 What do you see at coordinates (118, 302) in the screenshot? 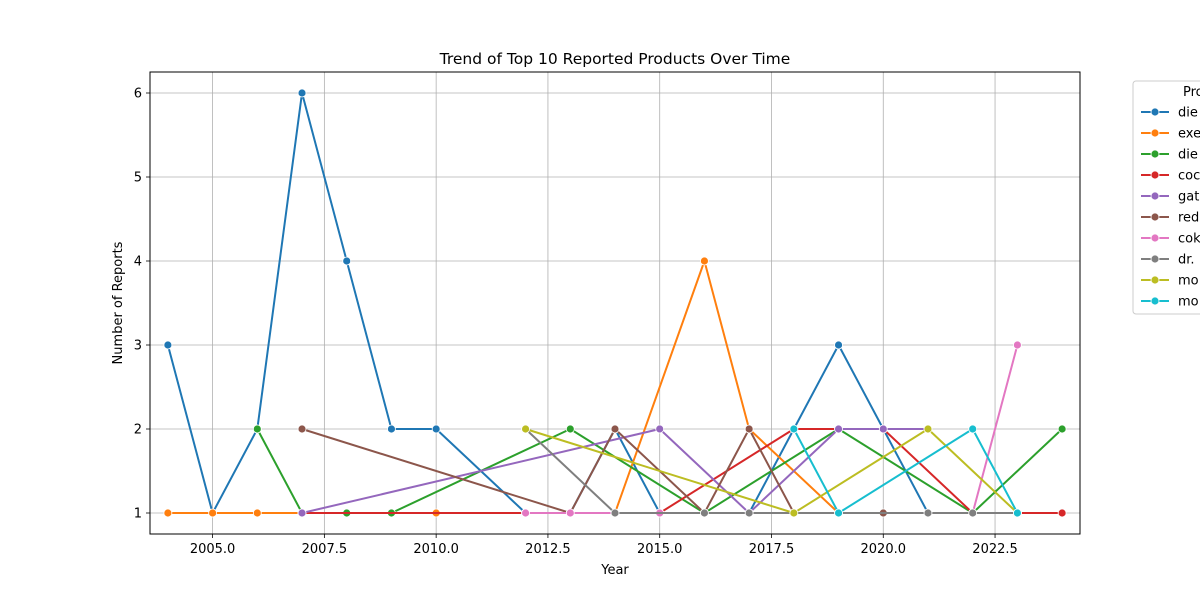
I see `y-axis-label: Number of Reports` at bounding box center [118, 302].